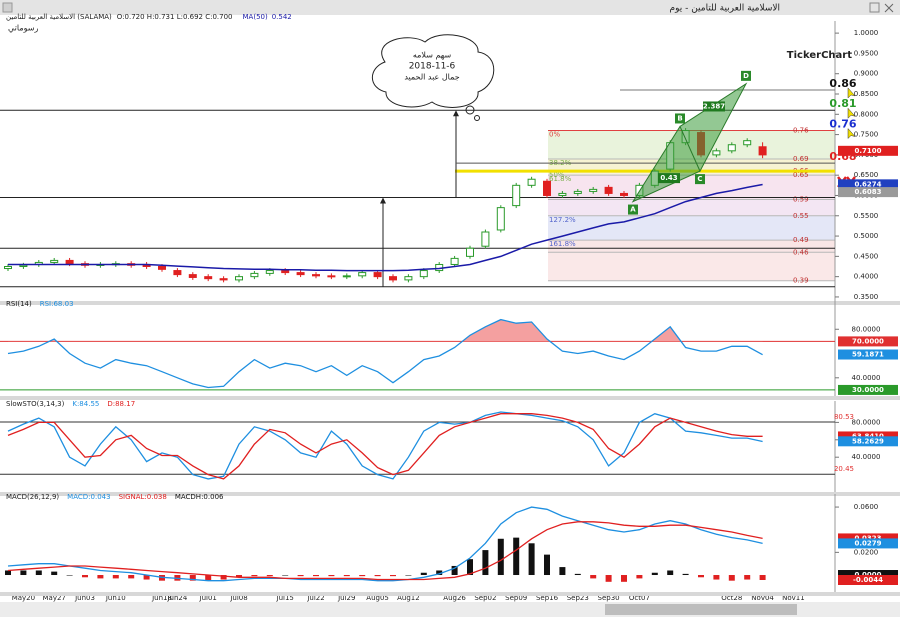  What do you see at coordinates (59, 17) in the screenshot?
I see `symbol-title: الاسلامية العربية للتامين (SALAMA)` at bounding box center [59, 17].